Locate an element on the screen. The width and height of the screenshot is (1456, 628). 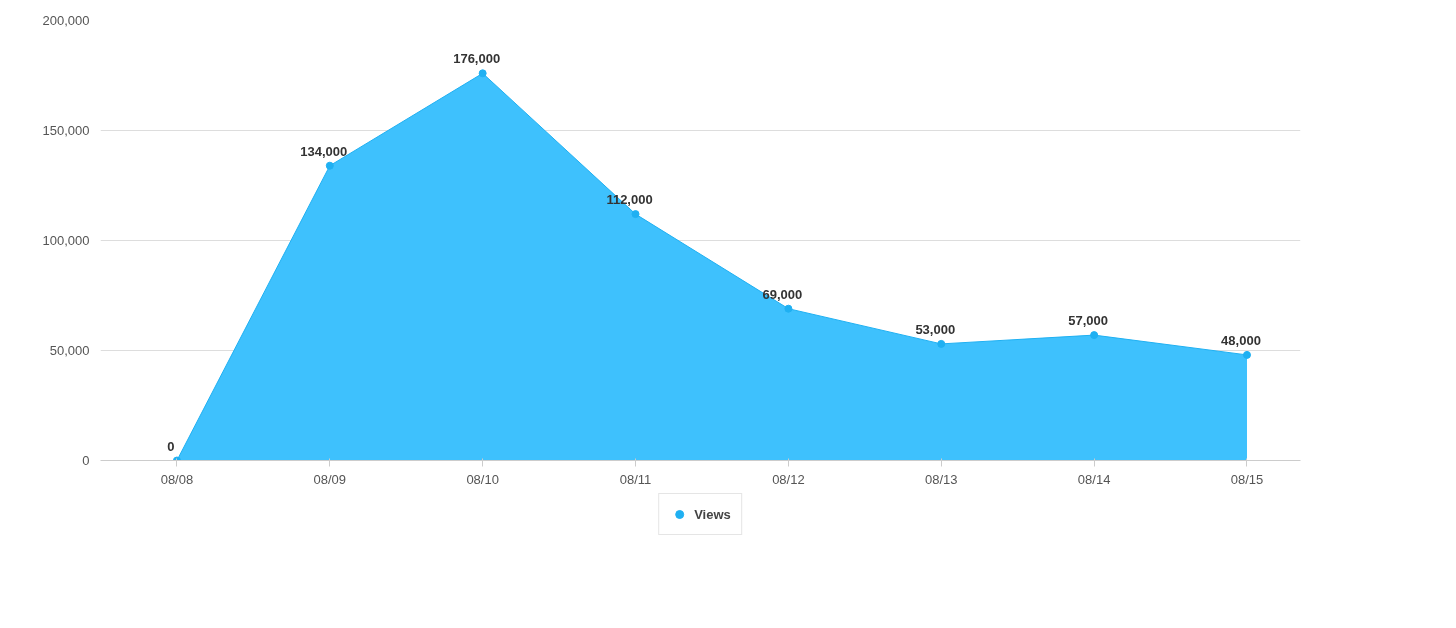
x-tick-label: 08/12 is located at coordinates (788, 479).